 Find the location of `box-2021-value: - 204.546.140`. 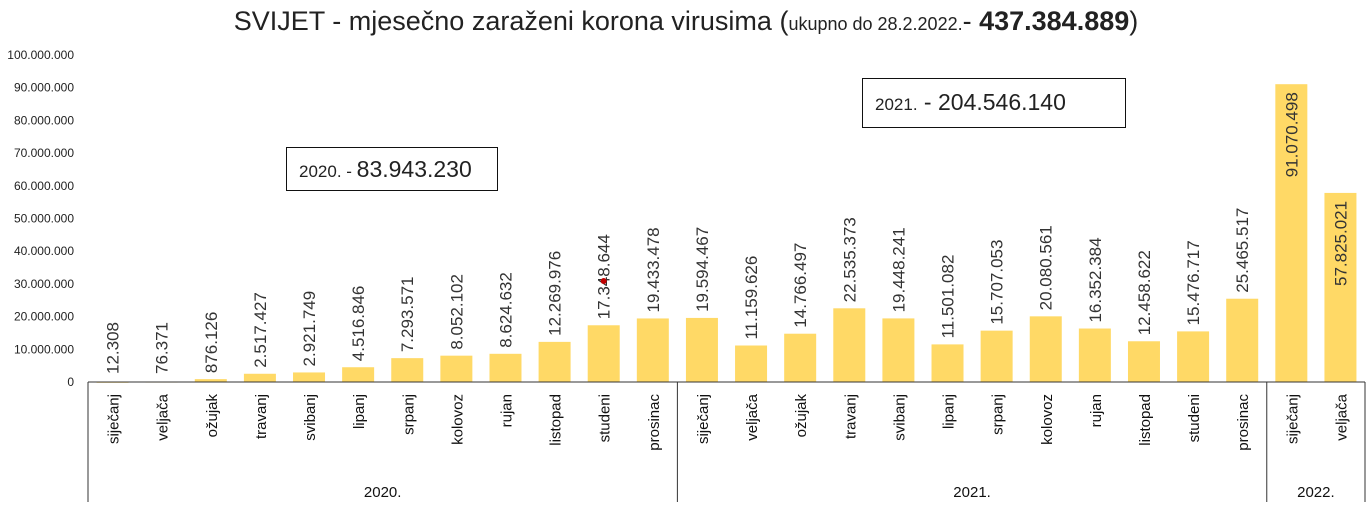

box-2021-value: - 204.546.140 is located at coordinates (991, 102).